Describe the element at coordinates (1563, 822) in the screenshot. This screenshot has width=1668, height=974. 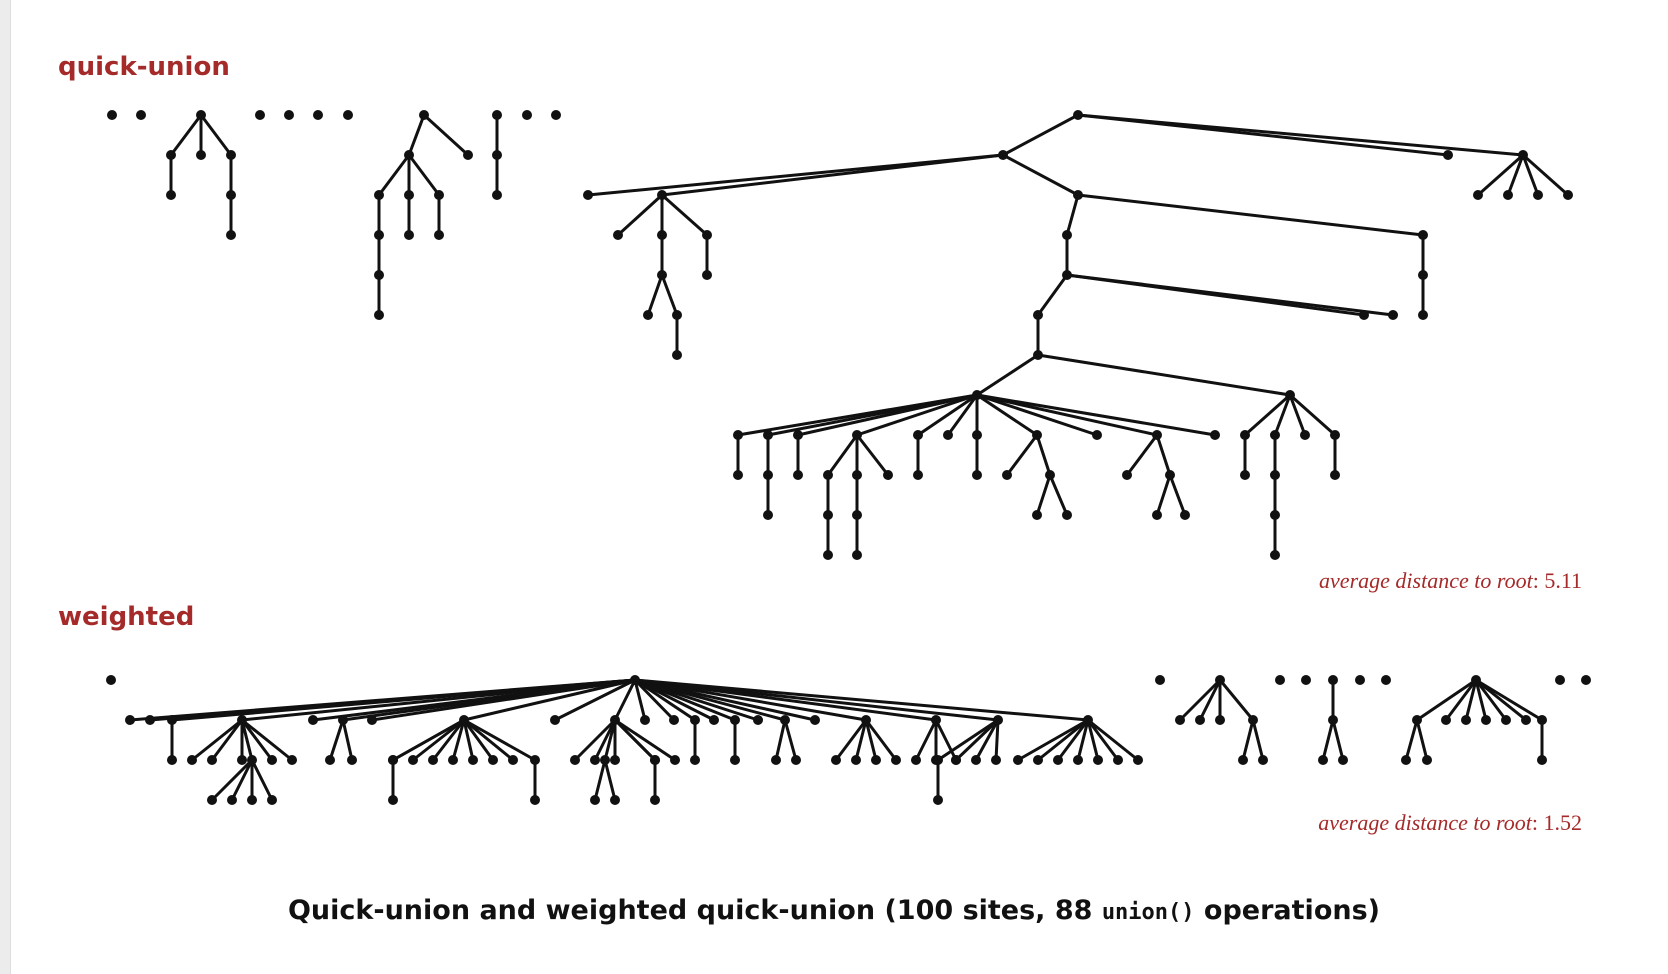
I see `weighted-average-value: 1.52` at that location.